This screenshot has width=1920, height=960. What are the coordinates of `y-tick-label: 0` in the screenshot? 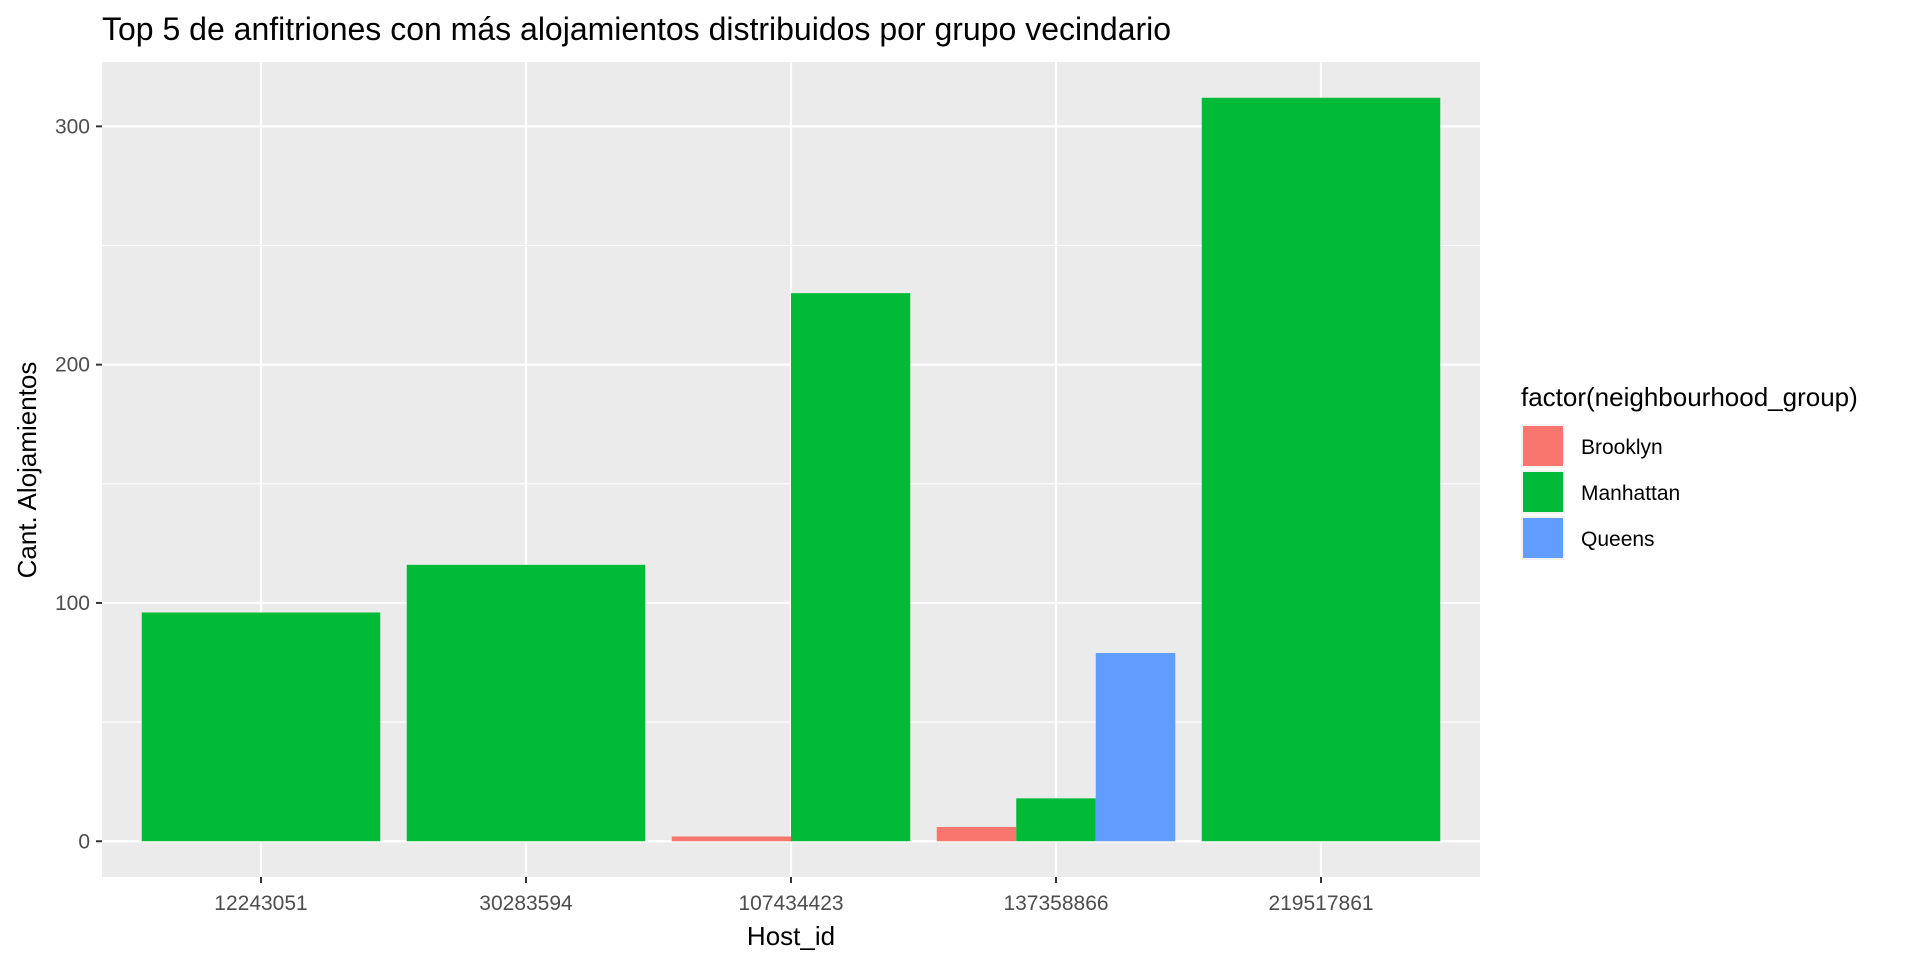 It's located at (84, 841).